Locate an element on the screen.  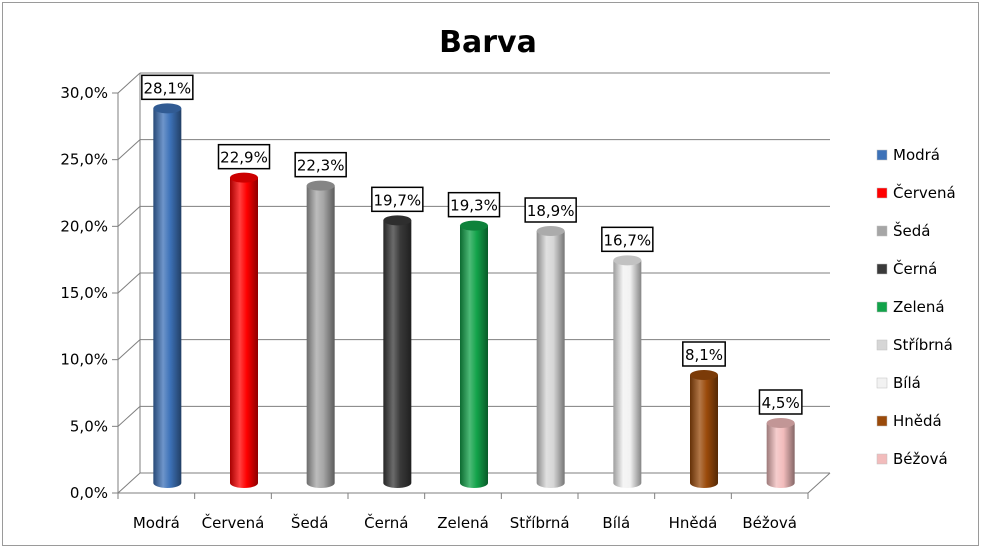
y-tick-label: 25,0% is located at coordinates (84, 160).